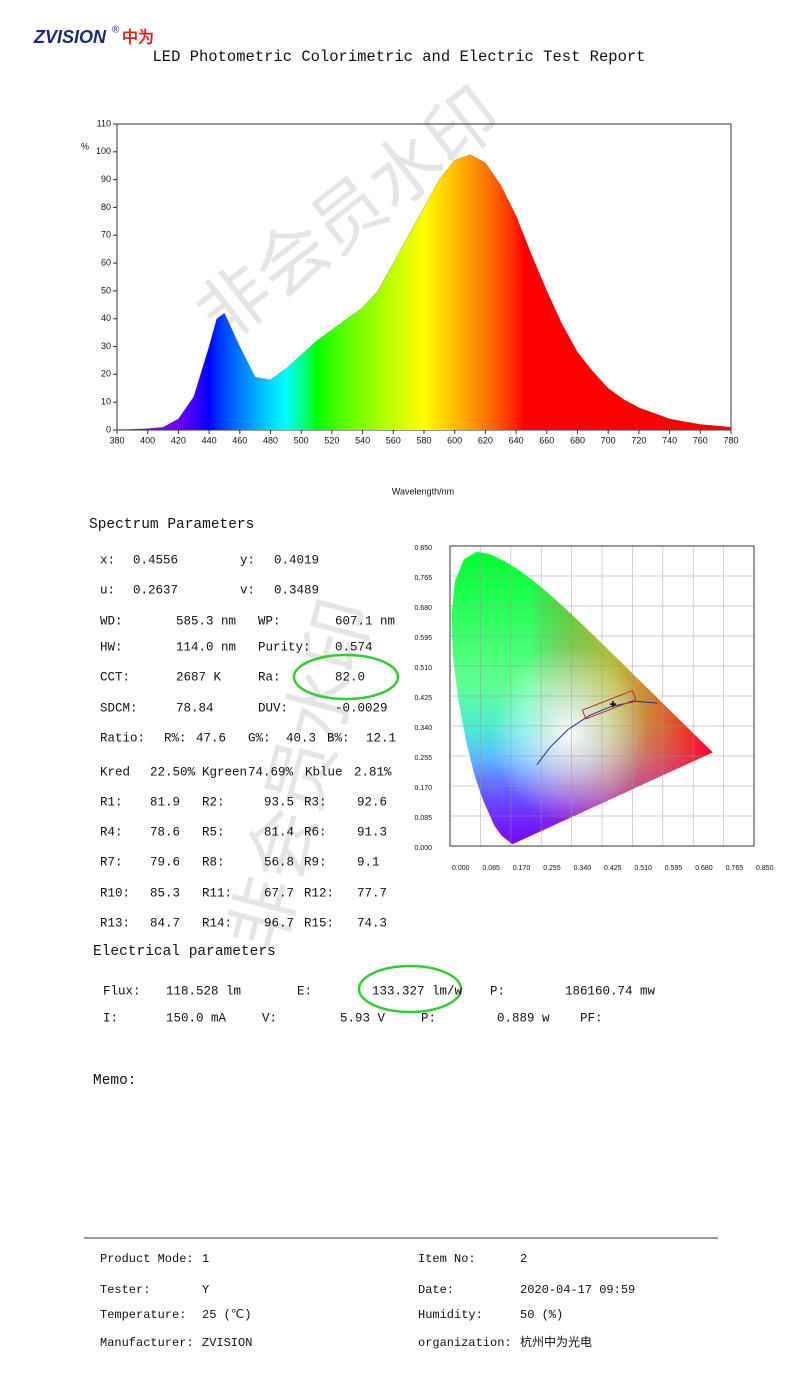 The image size is (794, 1398). I want to click on param-value: 186160.74 mw, so click(610, 991).